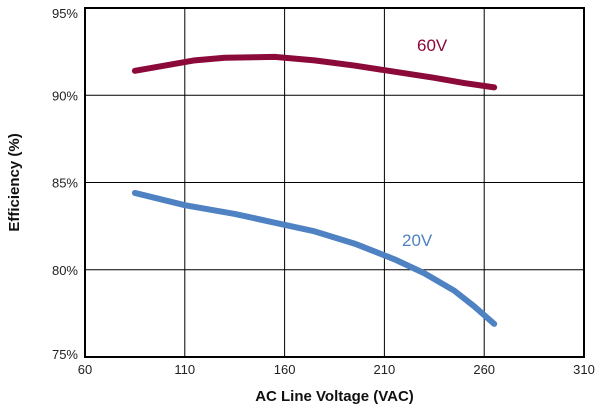 Image resolution: width=597 pixels, height=406 pixels. I want to click on y-tick-label: 80%, so click(65, 270).